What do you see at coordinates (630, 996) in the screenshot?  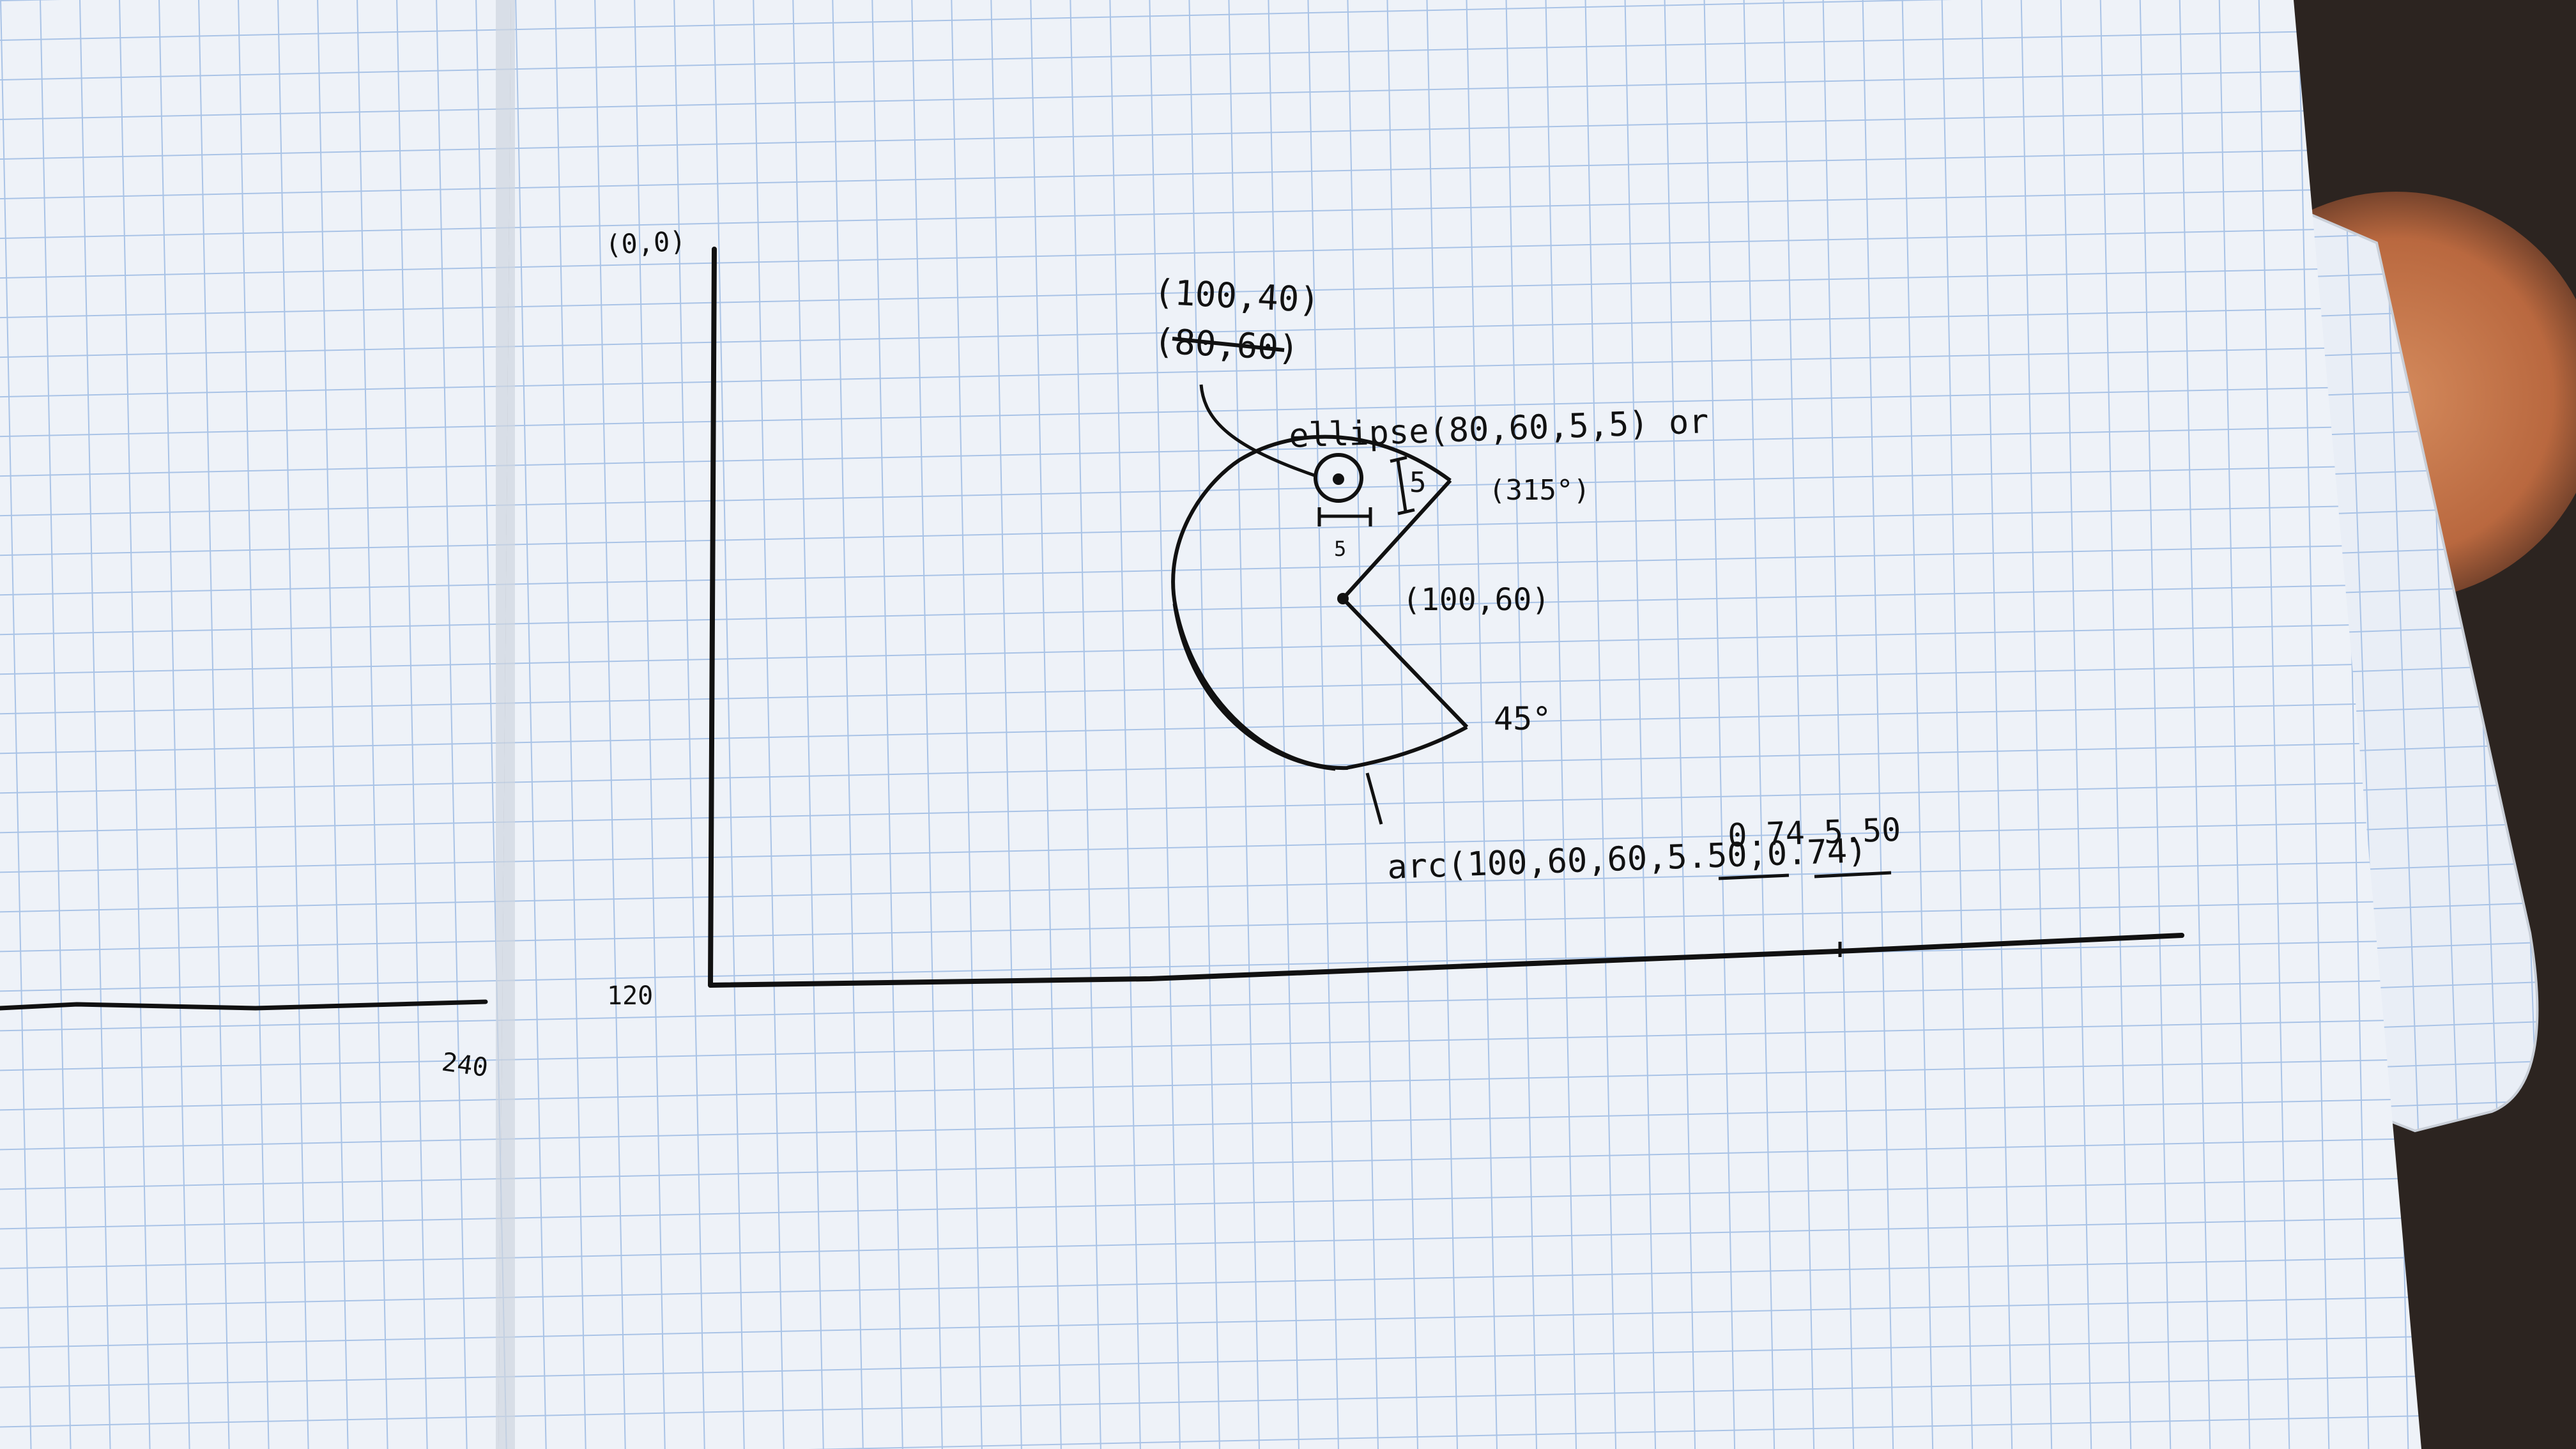 I see `y-max-label: 120` at bounding box center [630, 996].